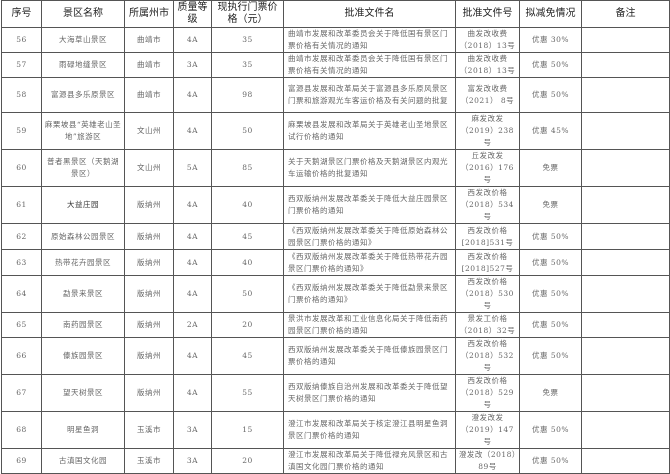 The height and width of the screenshot is (474, 670). Describe the element at coordinates (487, 168) in the screenshot. I see `cell-docno: 丘发改发（2016）176号` at that location.